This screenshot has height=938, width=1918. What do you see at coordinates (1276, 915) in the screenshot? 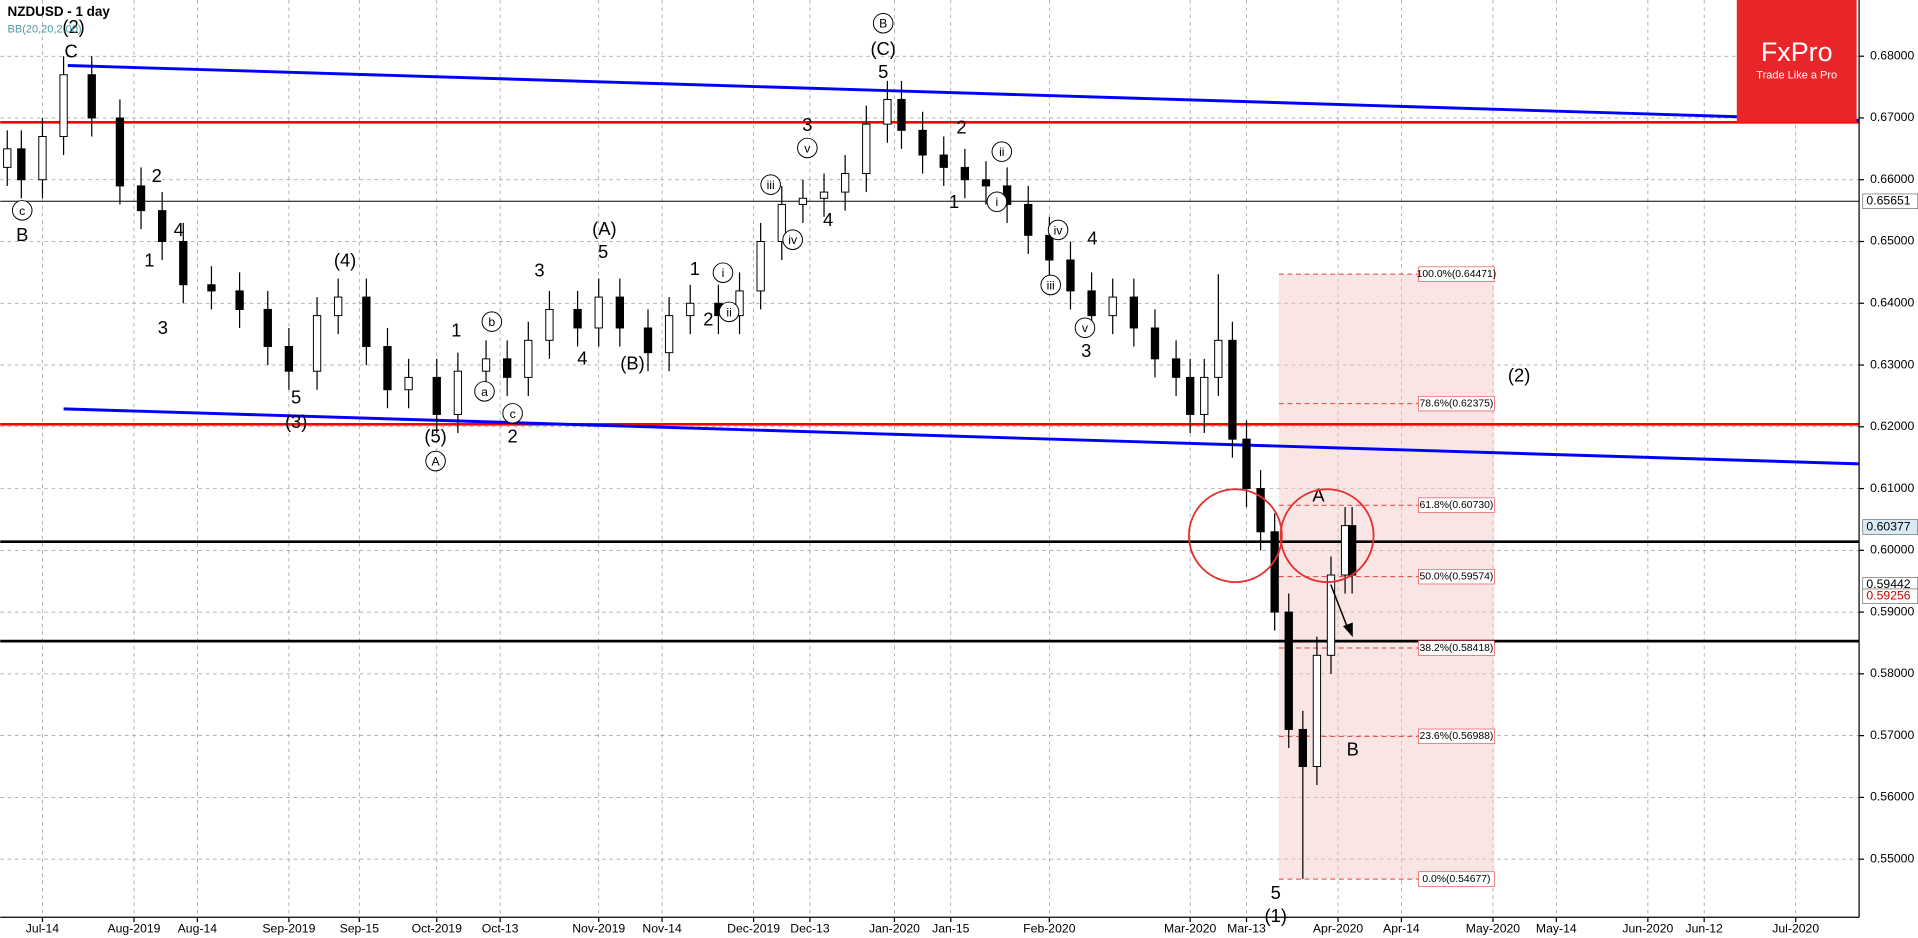
I see `wave-label: (1)` at bounding box center [1276, 915].